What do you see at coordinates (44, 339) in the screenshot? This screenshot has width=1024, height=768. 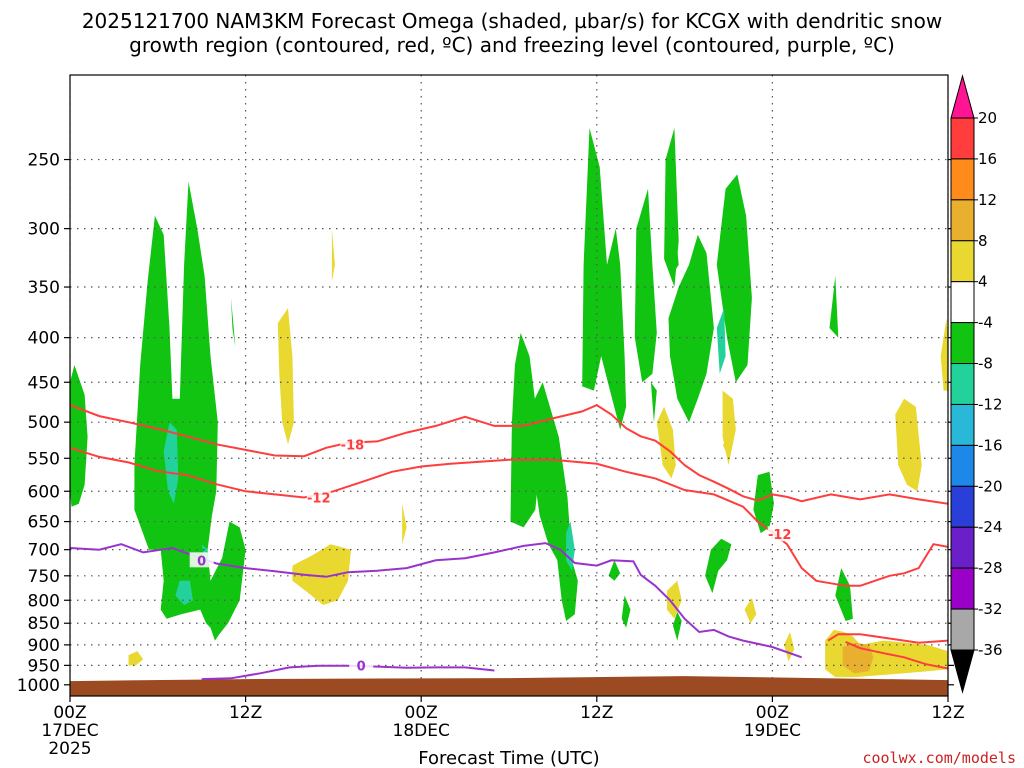 I see `y-tick-label-400: 400` at bounding box center [44, 339].